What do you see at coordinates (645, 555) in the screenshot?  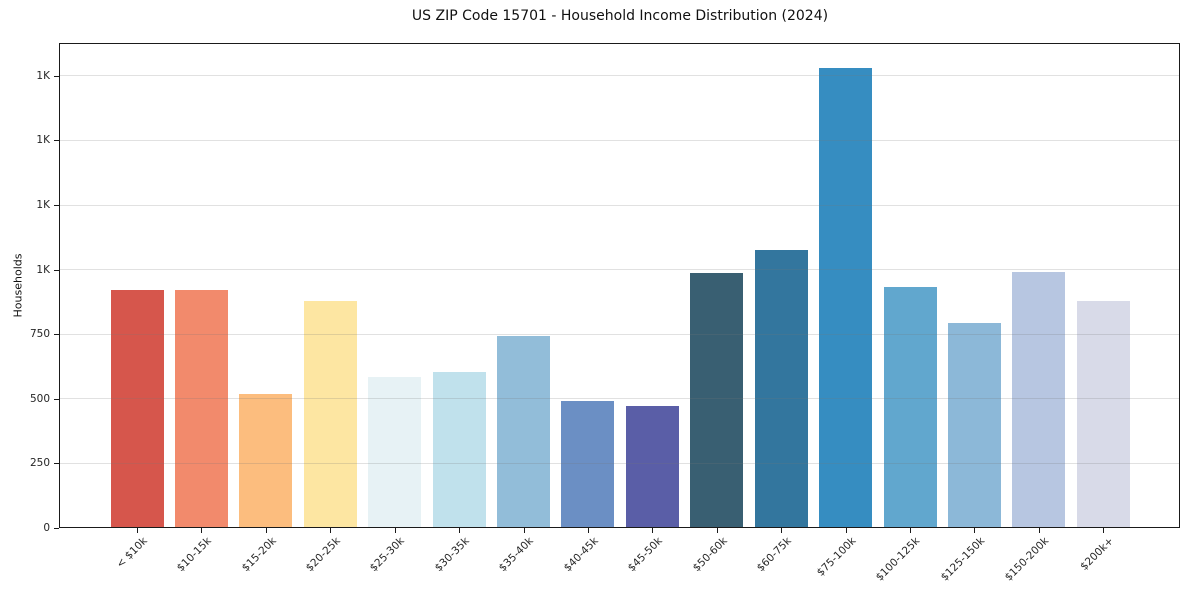 I see `x-tick-label: $45-50k` at bounding box center [645, 555].